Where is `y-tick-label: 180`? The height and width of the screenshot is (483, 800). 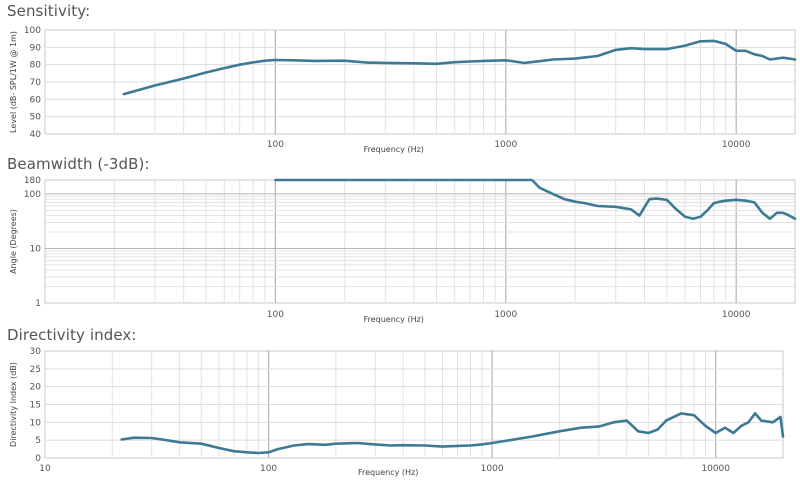
y-tick-label: 180 is located at coordinates (32, 181).